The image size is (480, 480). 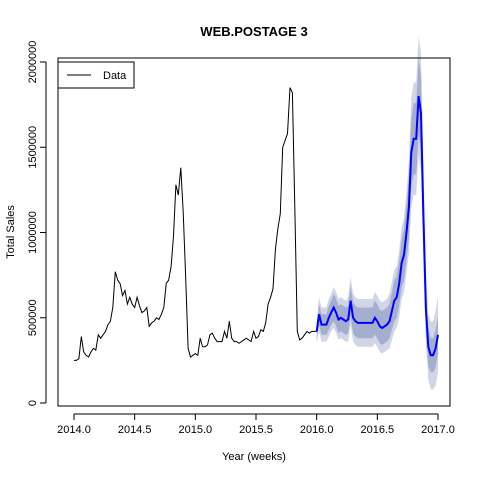 What do you see at coordinates (438, 430) in the screenshot?
I see `x-tick-label: 2017.0` at bounding box center [438, 430].